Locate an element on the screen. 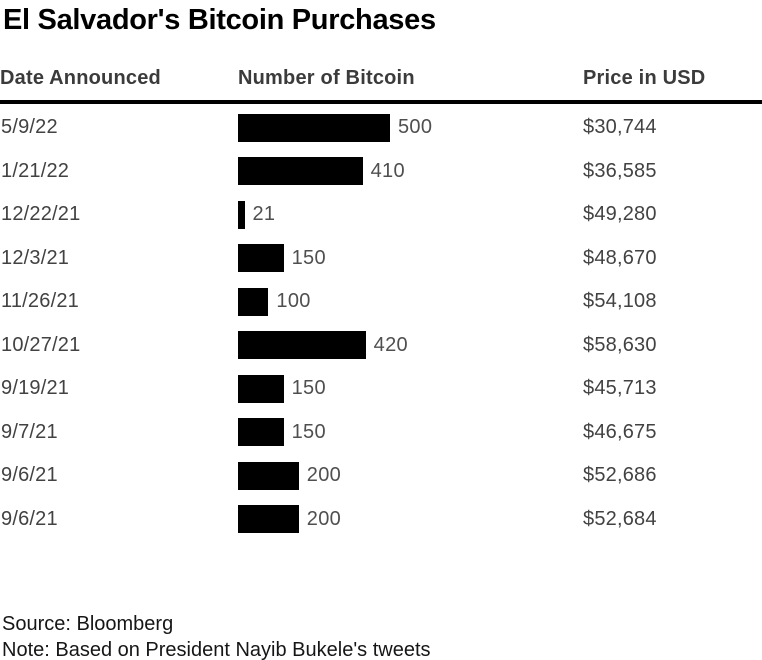  source-text: Source: Bloomberg is located at coordinates (88, 624).